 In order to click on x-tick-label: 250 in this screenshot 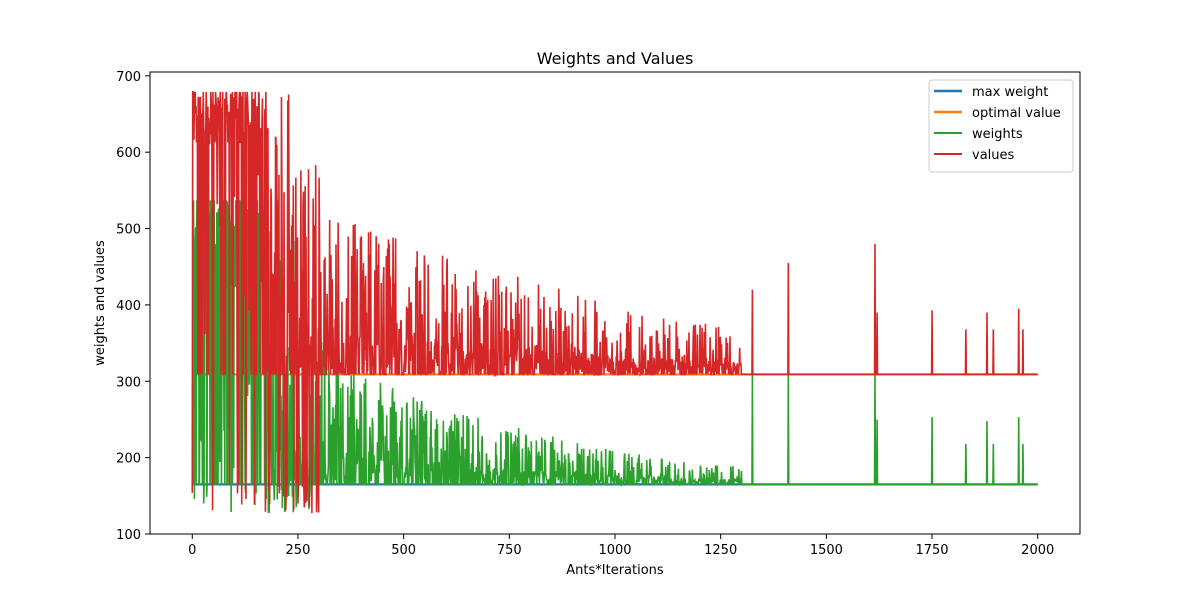, I will do `click(298, 550)`.